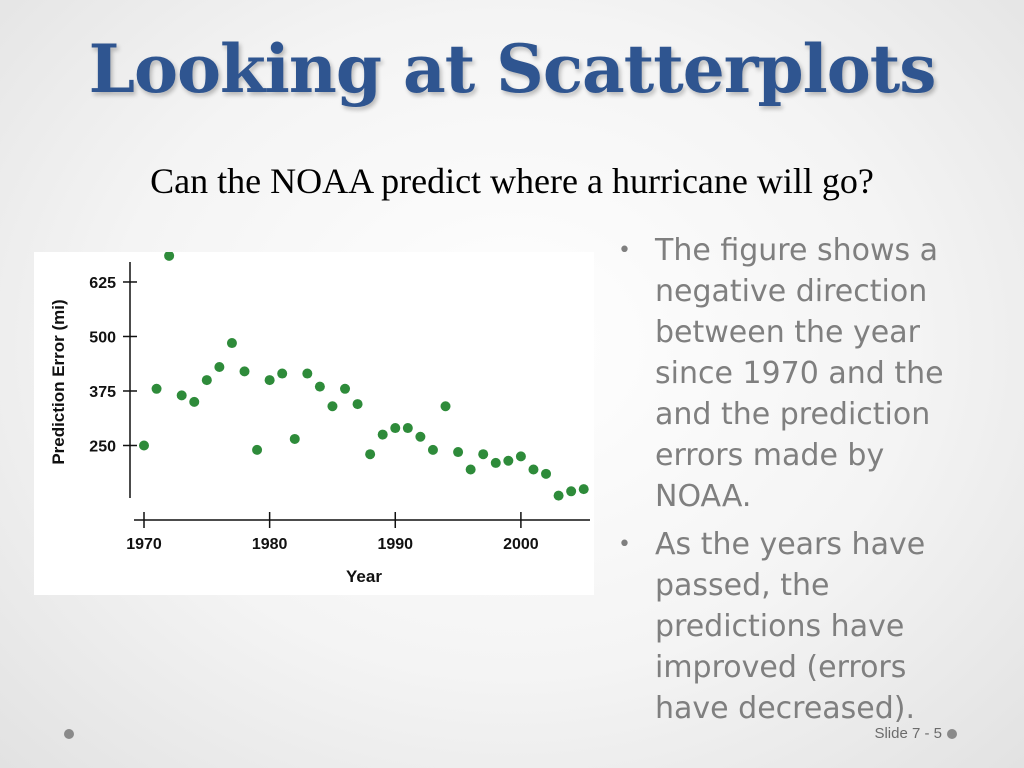  Describe the element at coordinates (144, 544) in the screenshot. I see `x-tick-label: 1970` at that location.